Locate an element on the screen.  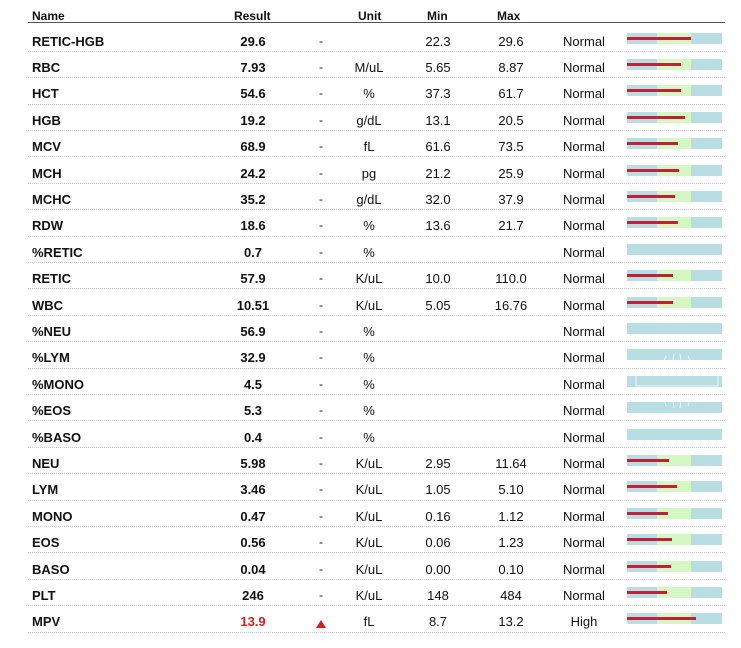
row-max: 1.12 is located at coordinates (511, 516).